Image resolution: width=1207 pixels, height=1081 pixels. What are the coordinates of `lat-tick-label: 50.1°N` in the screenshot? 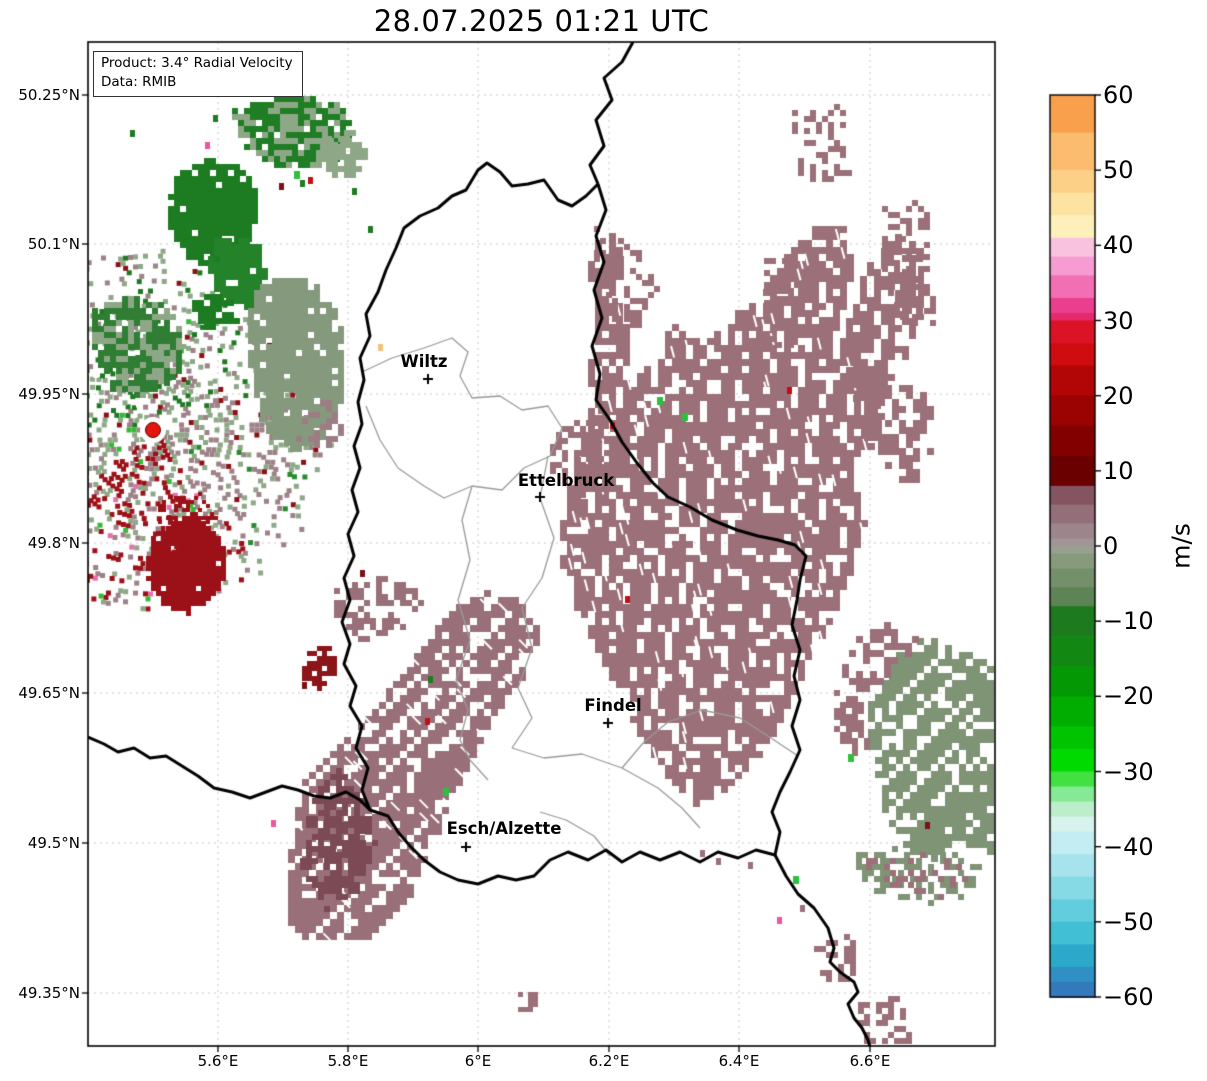 It's located at (53, 244).